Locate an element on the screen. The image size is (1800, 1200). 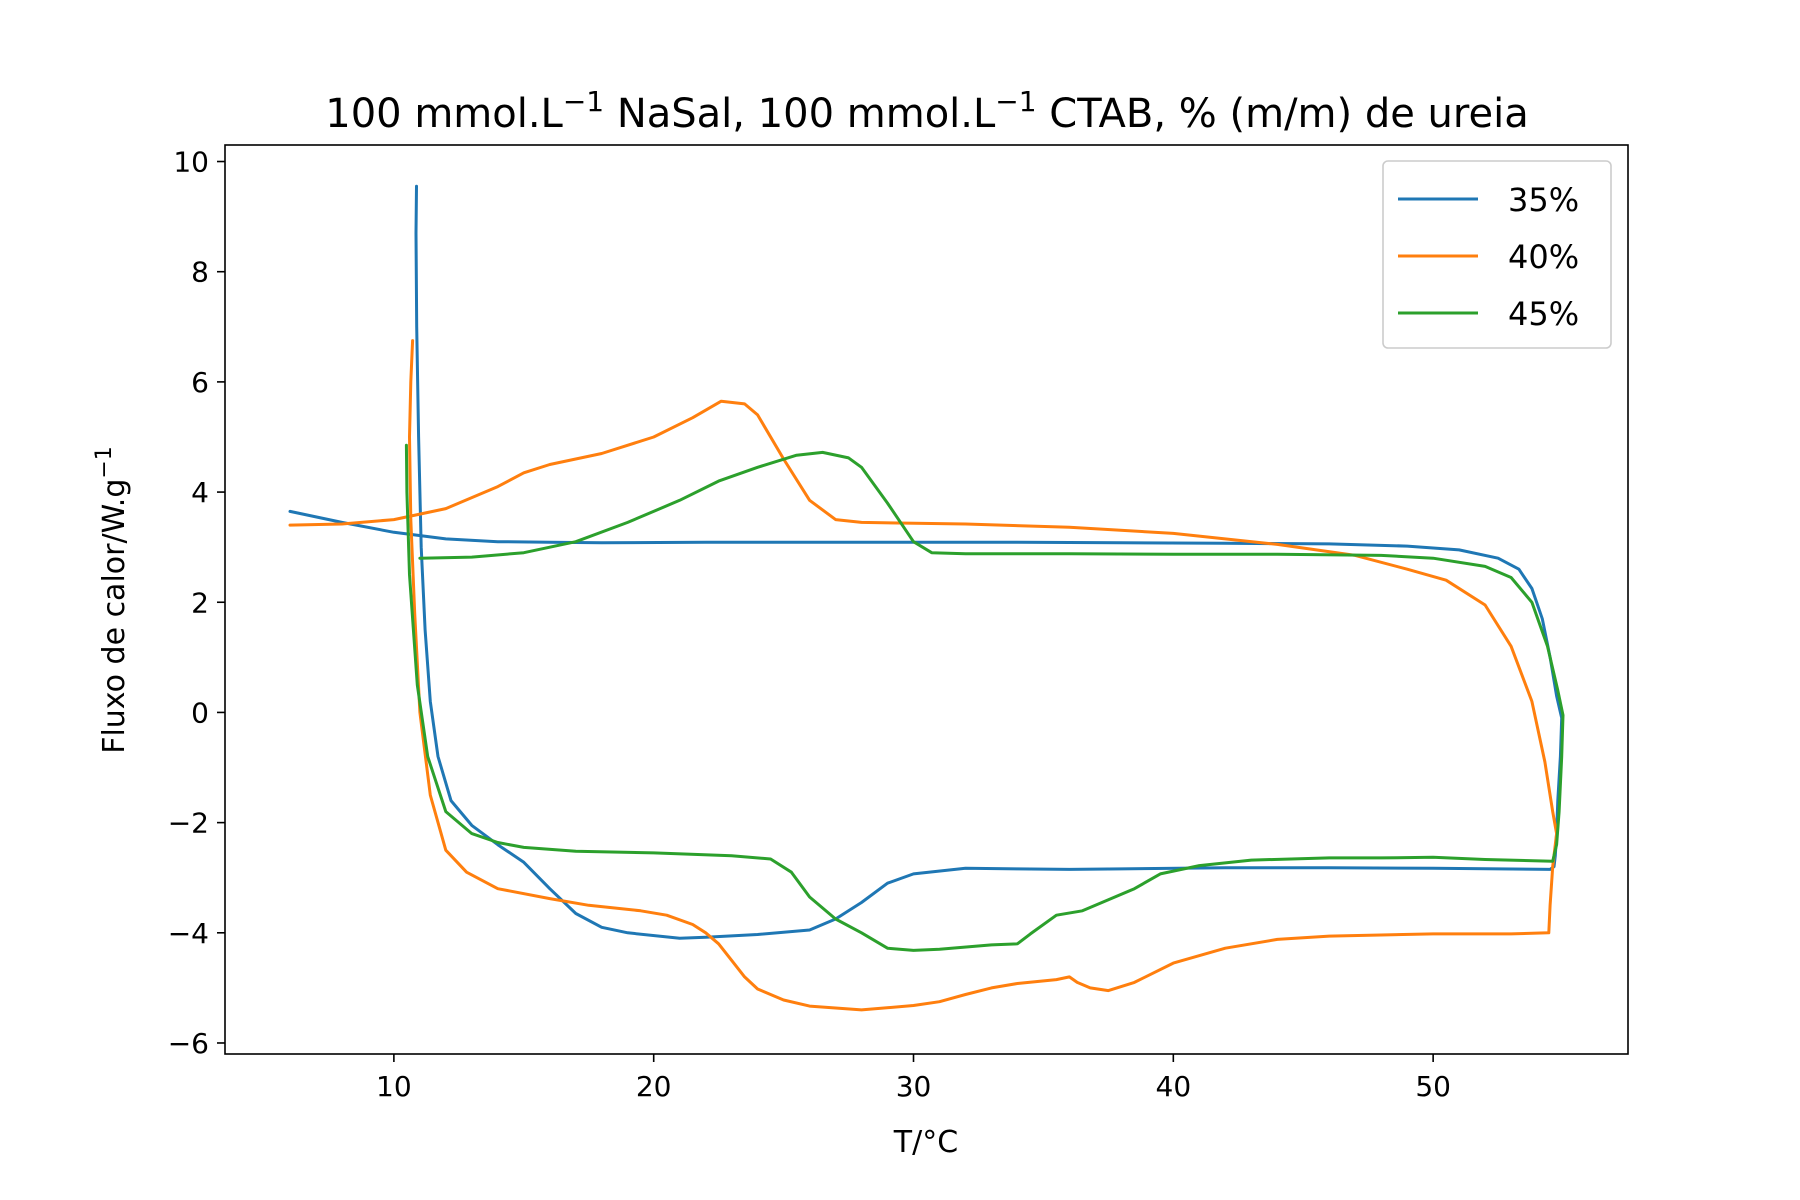
y-tick-label: 6 is located at coordinates (200, 382).